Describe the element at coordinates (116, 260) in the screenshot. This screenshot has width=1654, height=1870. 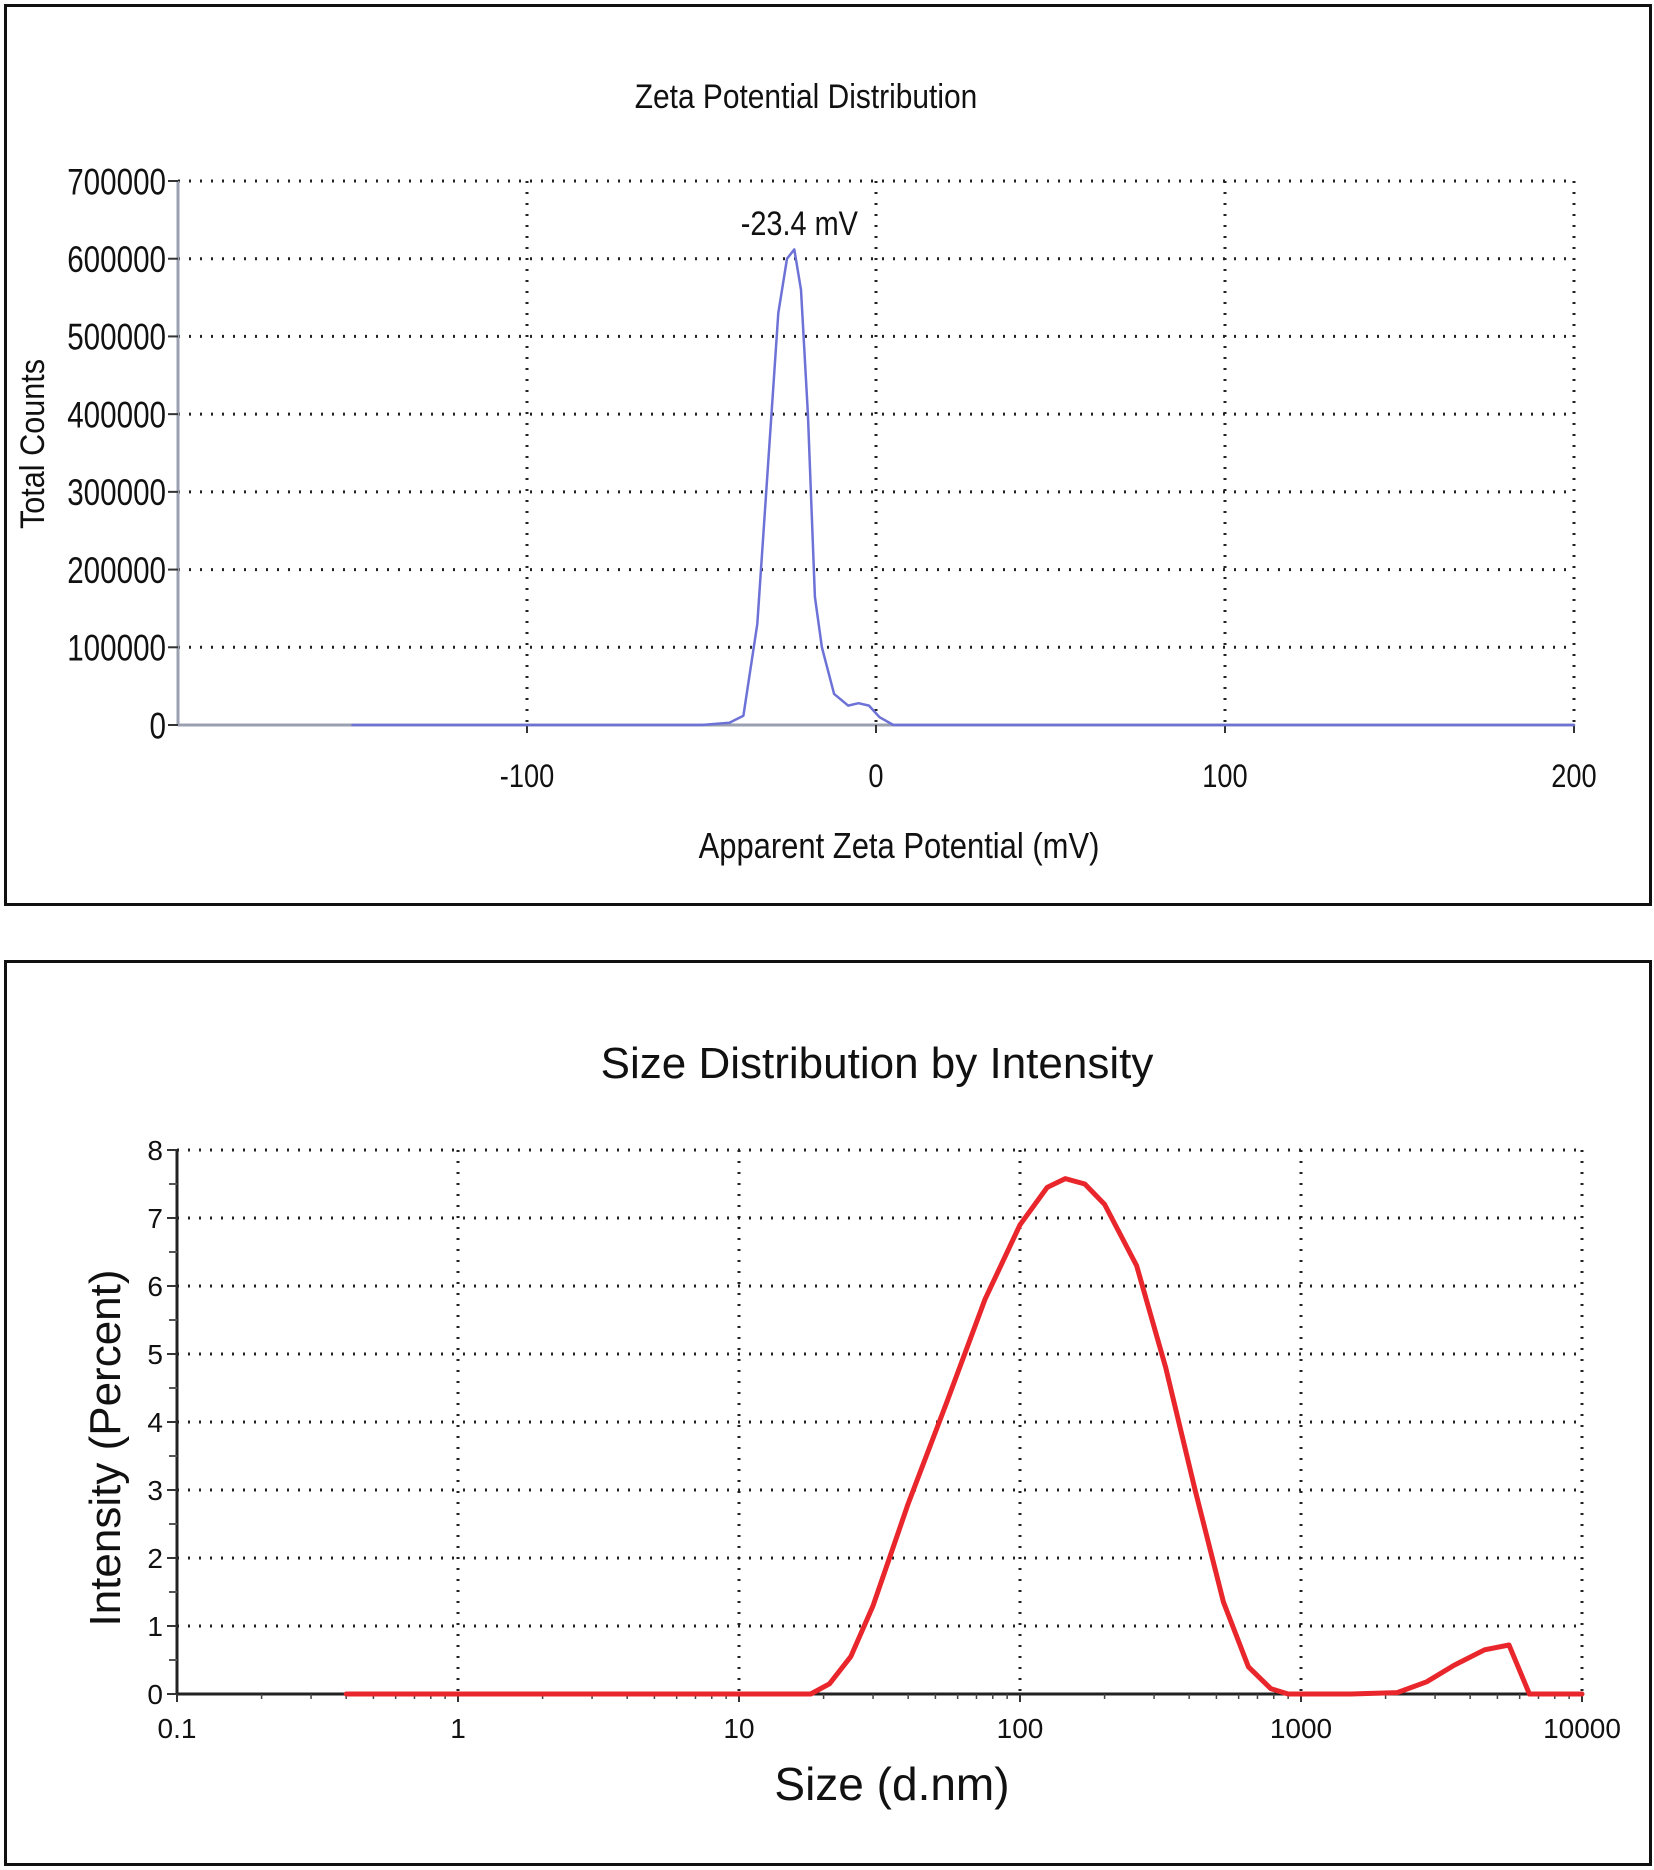
I see `y-tick-label: 600000` at that location.